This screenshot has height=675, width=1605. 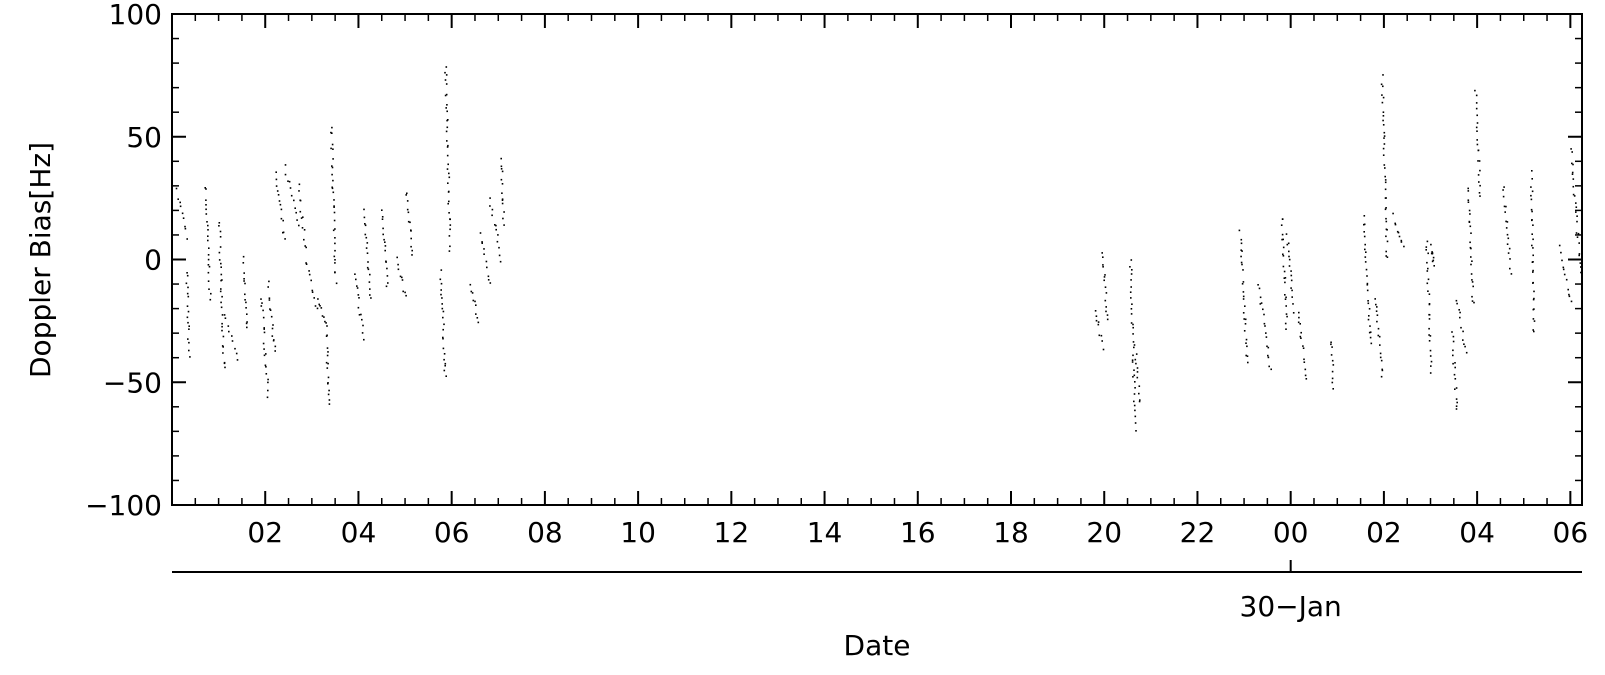 What do you see at coordinates (1571, 532) in the screenshot?
I see `x-tick-label: 06` at bounding box center [1571, 532].